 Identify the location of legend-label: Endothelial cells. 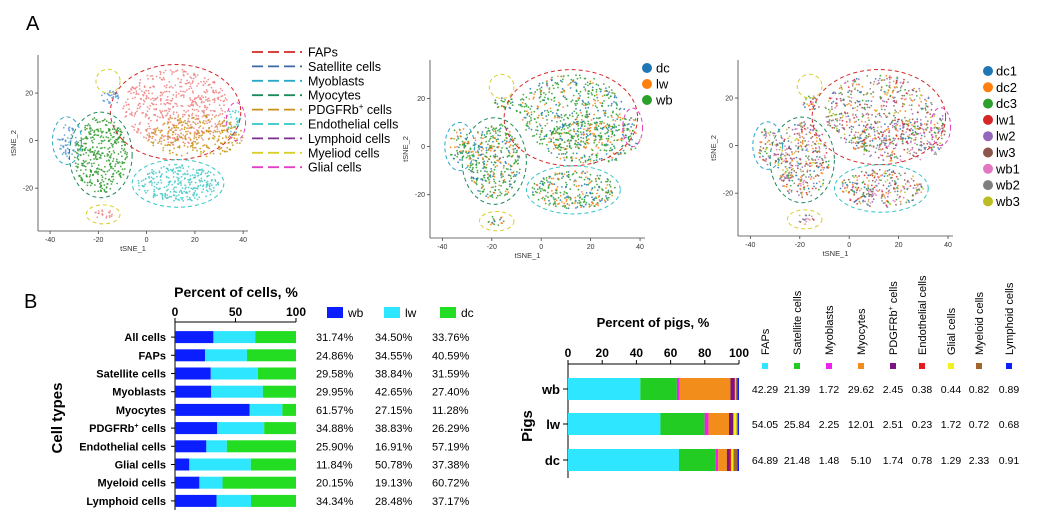
(353, 125).